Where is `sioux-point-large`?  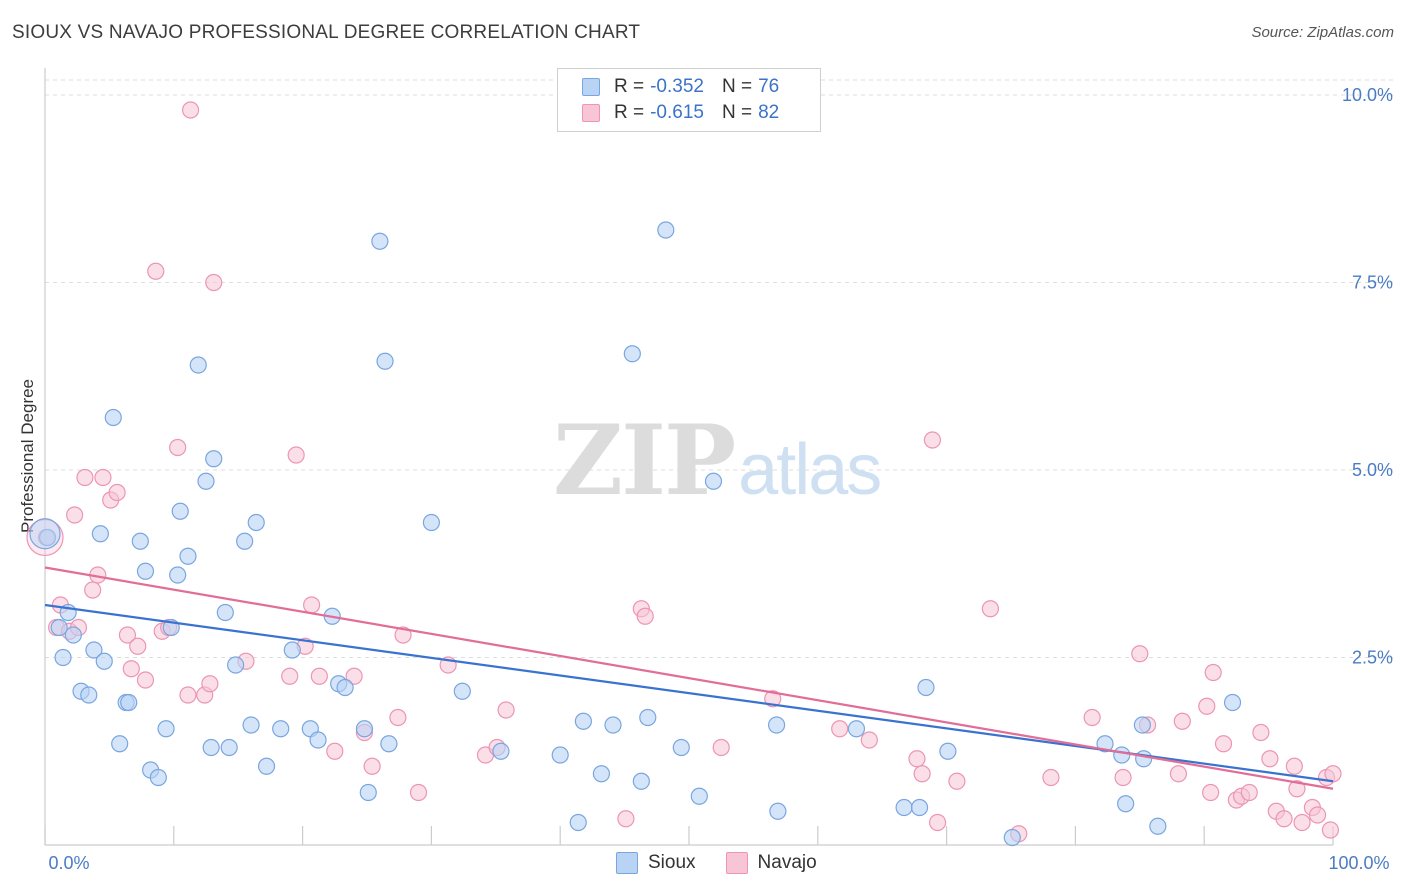 sioux-point-large is located at coordinates (45, 534).